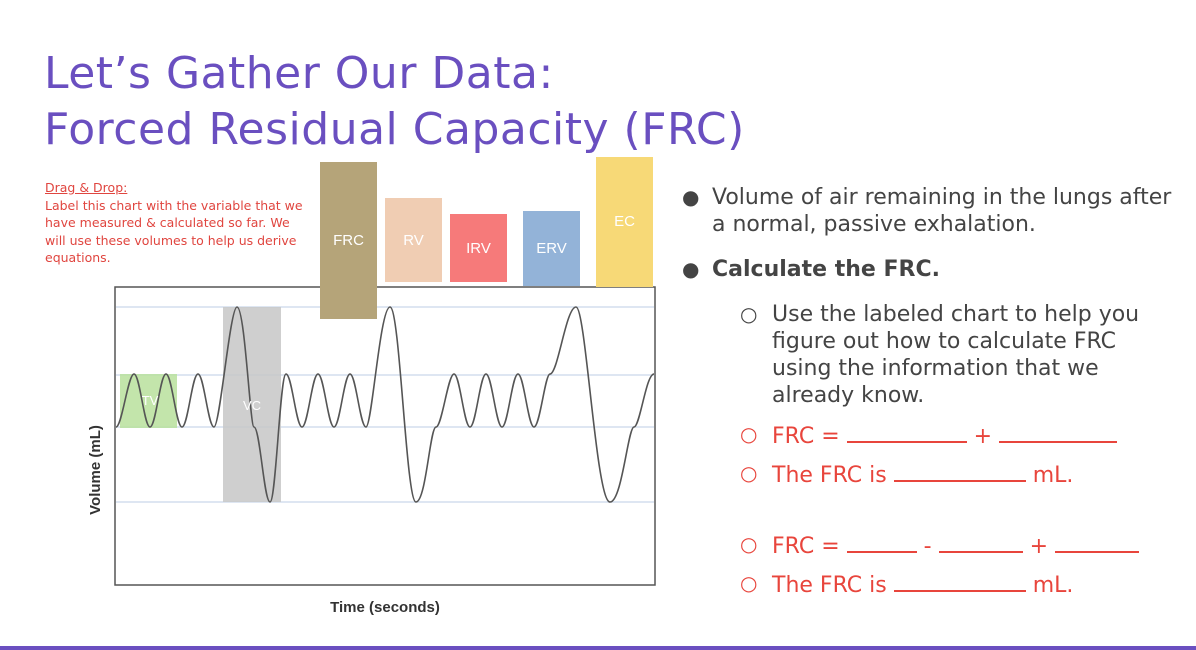  What do you see at coordinates (959, 581) in the screenshot?
I see `result2-blank` at bounding box center [959, 581].